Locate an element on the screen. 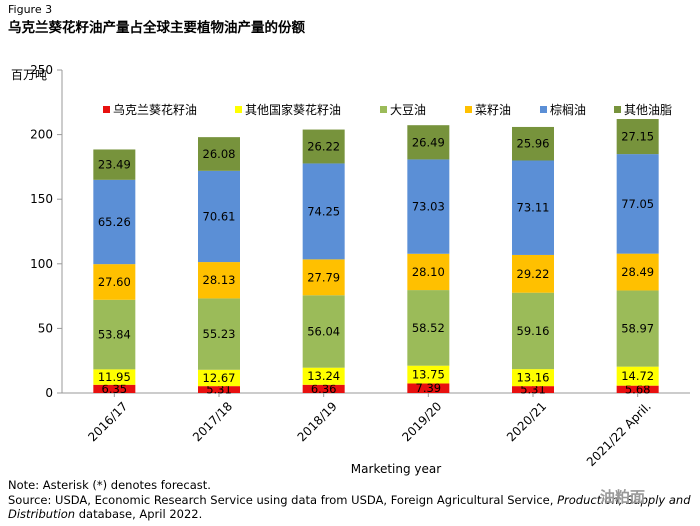  data-label: 25.96 is located at coordinates (533, 144).